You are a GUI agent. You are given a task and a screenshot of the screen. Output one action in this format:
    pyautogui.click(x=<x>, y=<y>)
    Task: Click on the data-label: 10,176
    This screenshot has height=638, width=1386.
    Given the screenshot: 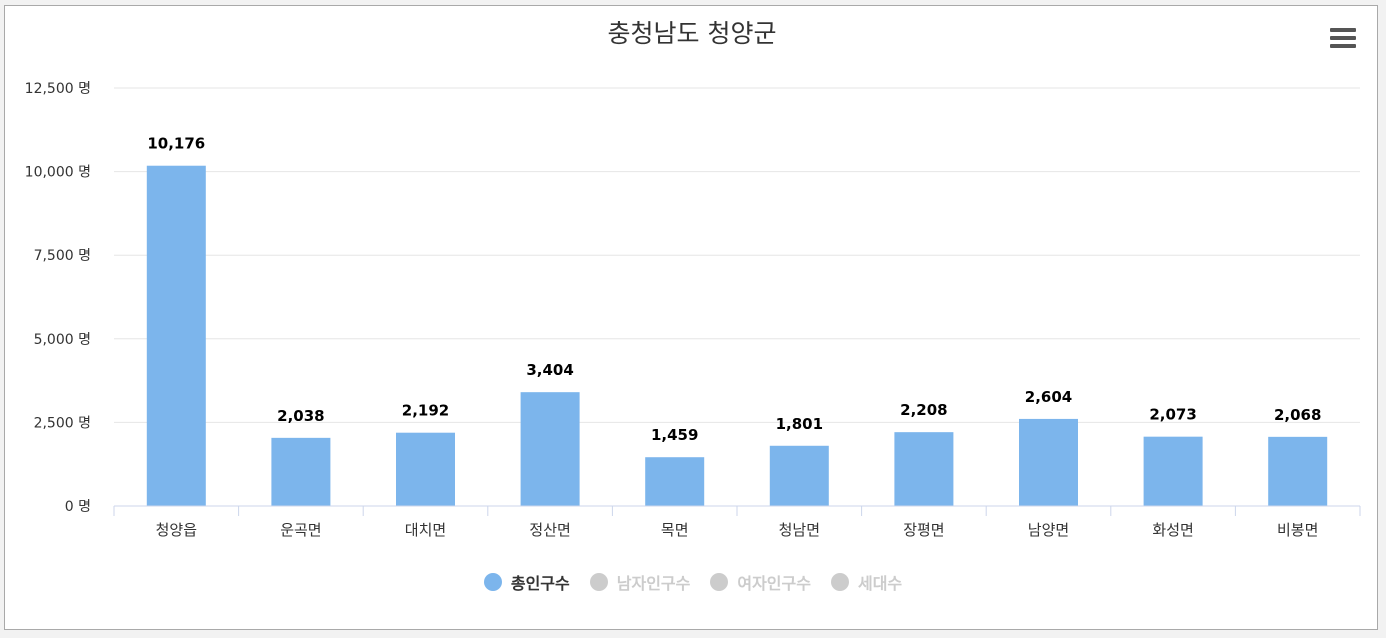 What is the action you would take?
    pyautogui.click(x=176, y=144)
    